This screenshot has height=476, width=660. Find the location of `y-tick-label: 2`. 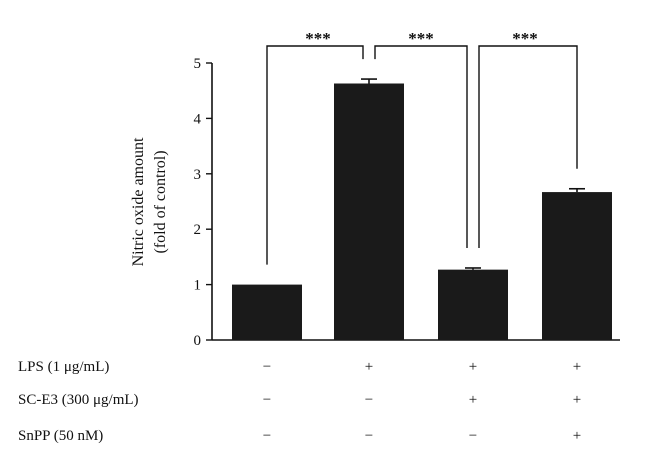

y-tick-label: 2 is located at coordinates (198, 230).